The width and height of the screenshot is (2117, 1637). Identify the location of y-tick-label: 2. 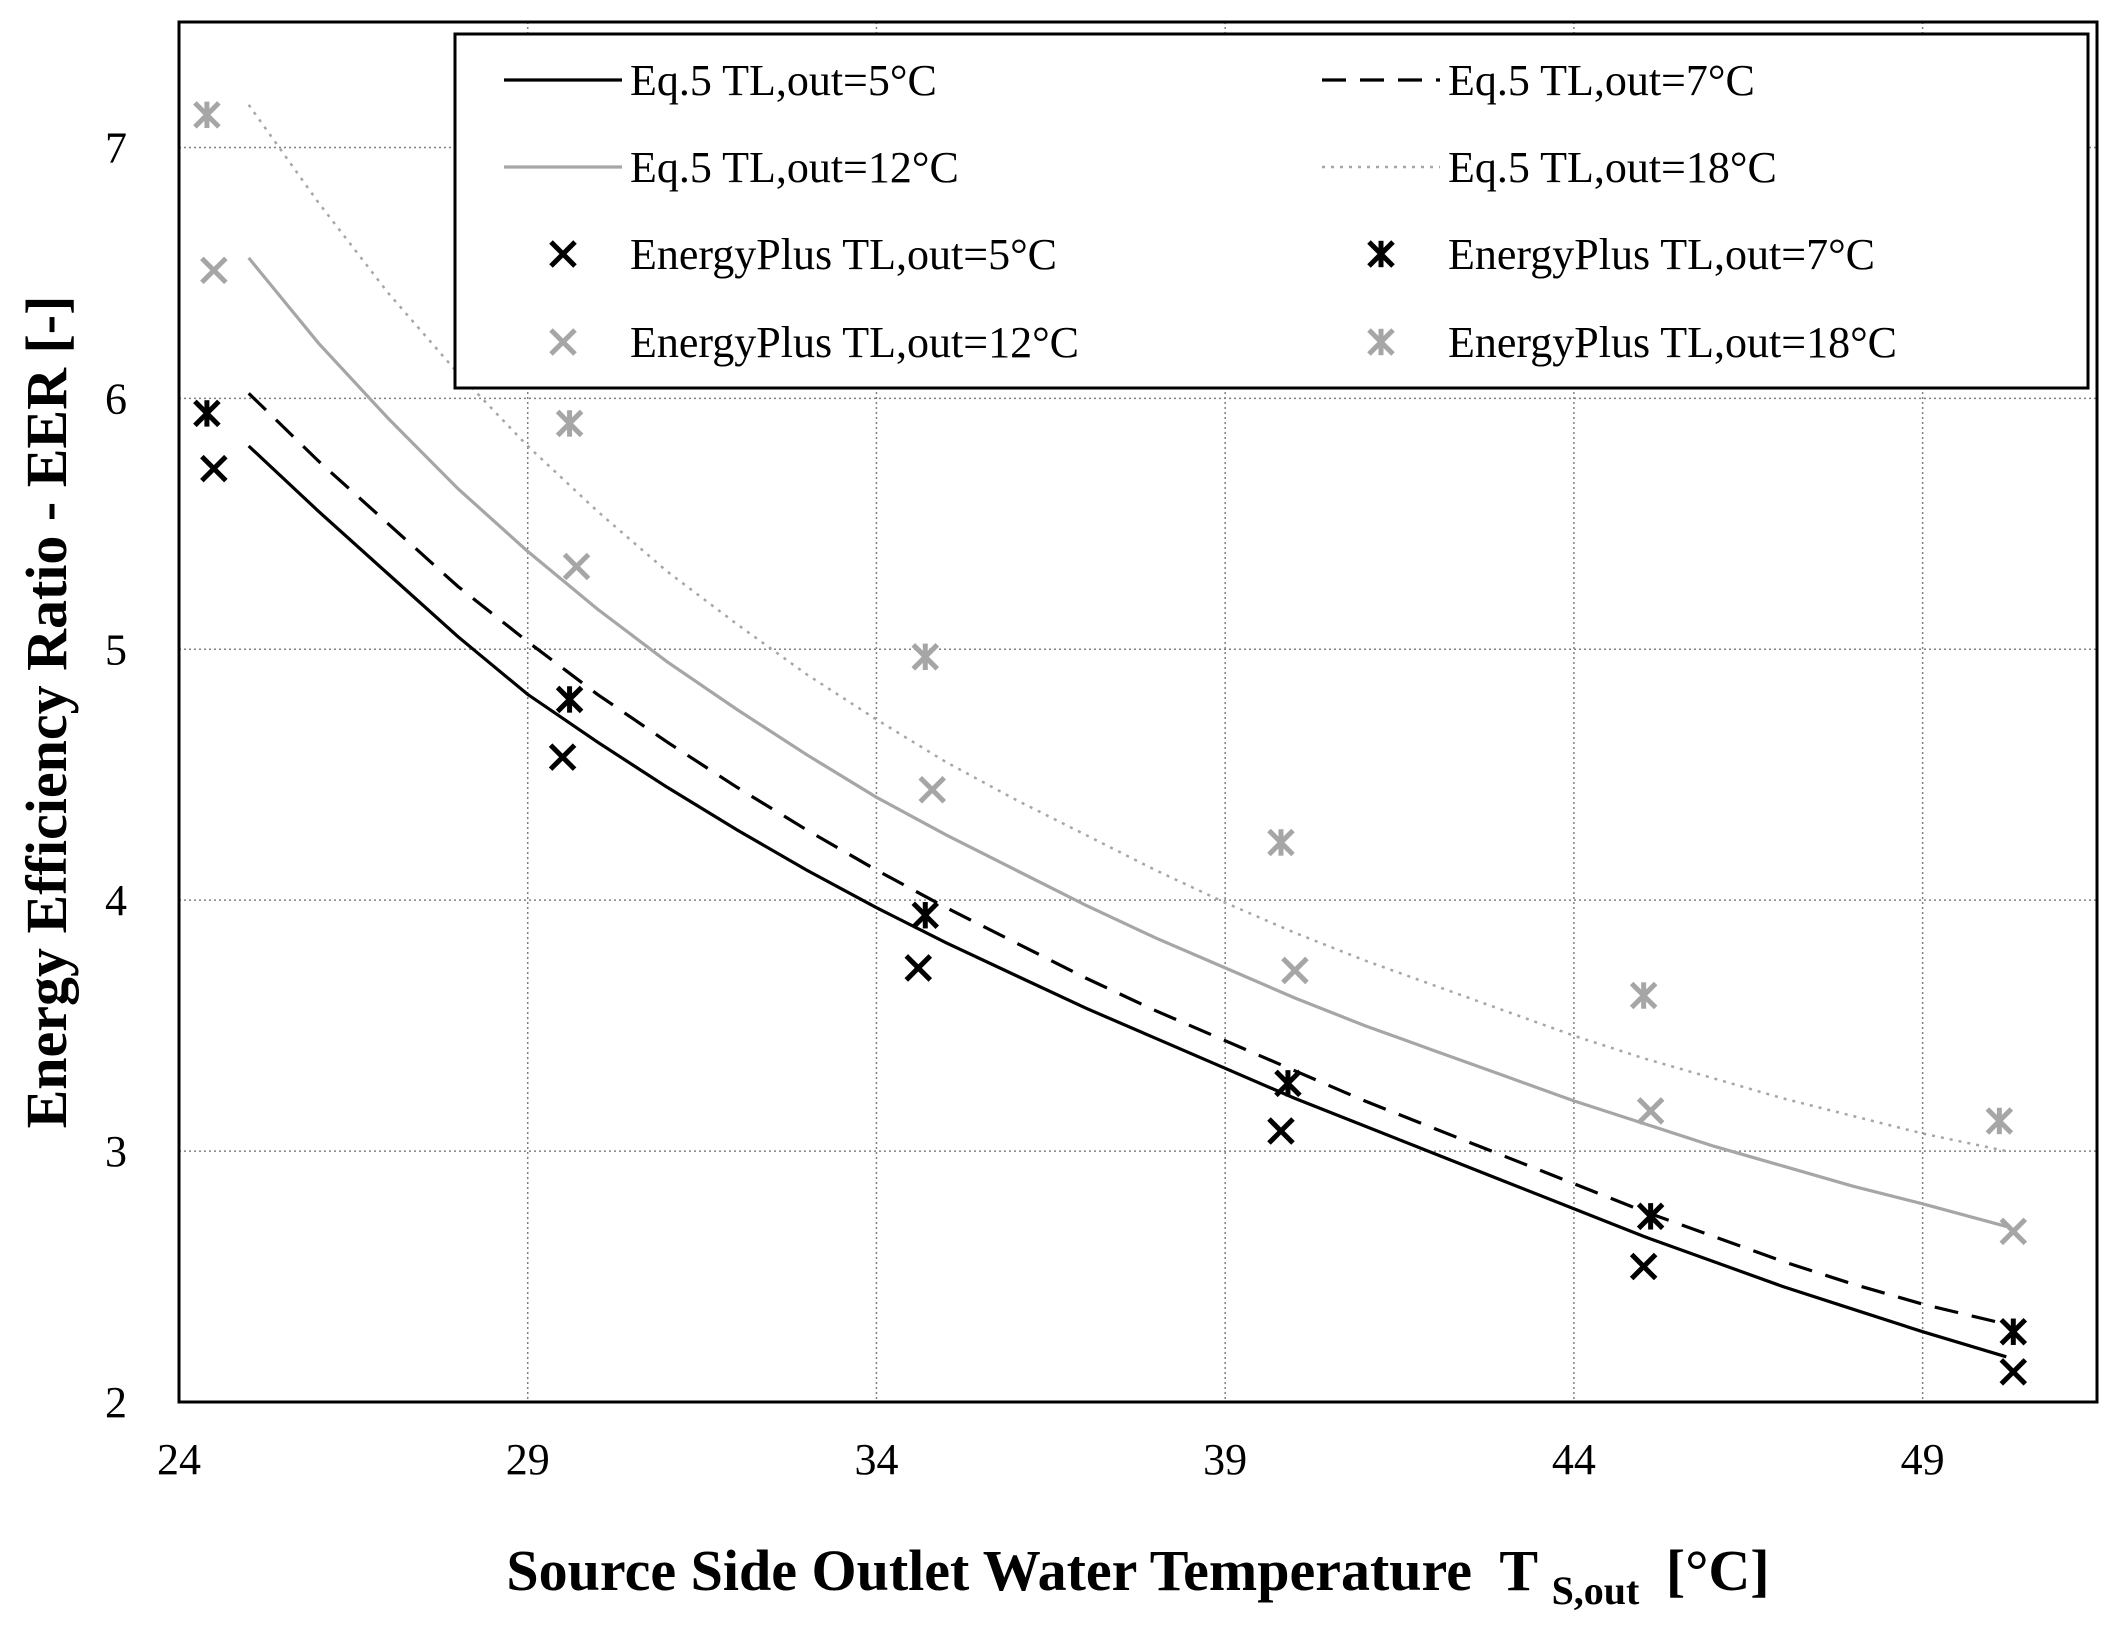
(116, 1402).